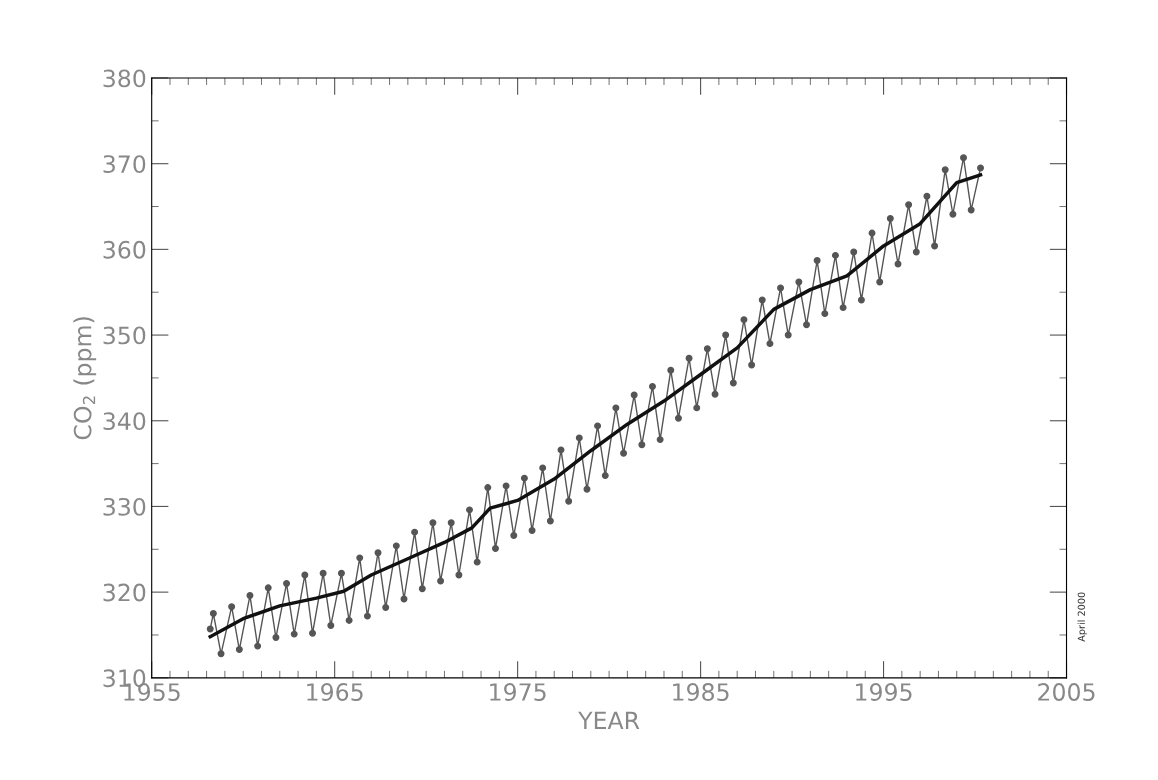 Image resolution: width=1158 pixels, height=780 pixels. I want to click on y-axis-title: CO$_{2}$ (ppm), so click(85, 378).